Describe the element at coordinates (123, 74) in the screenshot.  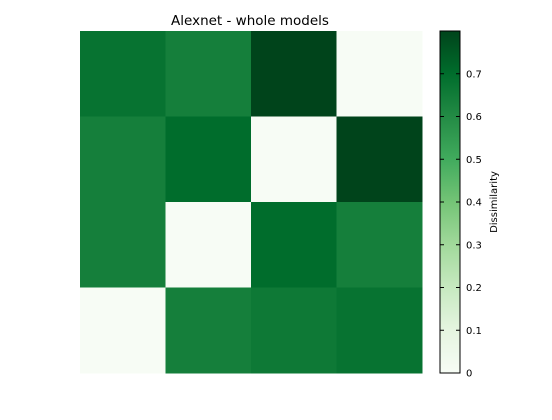
I see `heatmap-cell-r0-c0` at that location.